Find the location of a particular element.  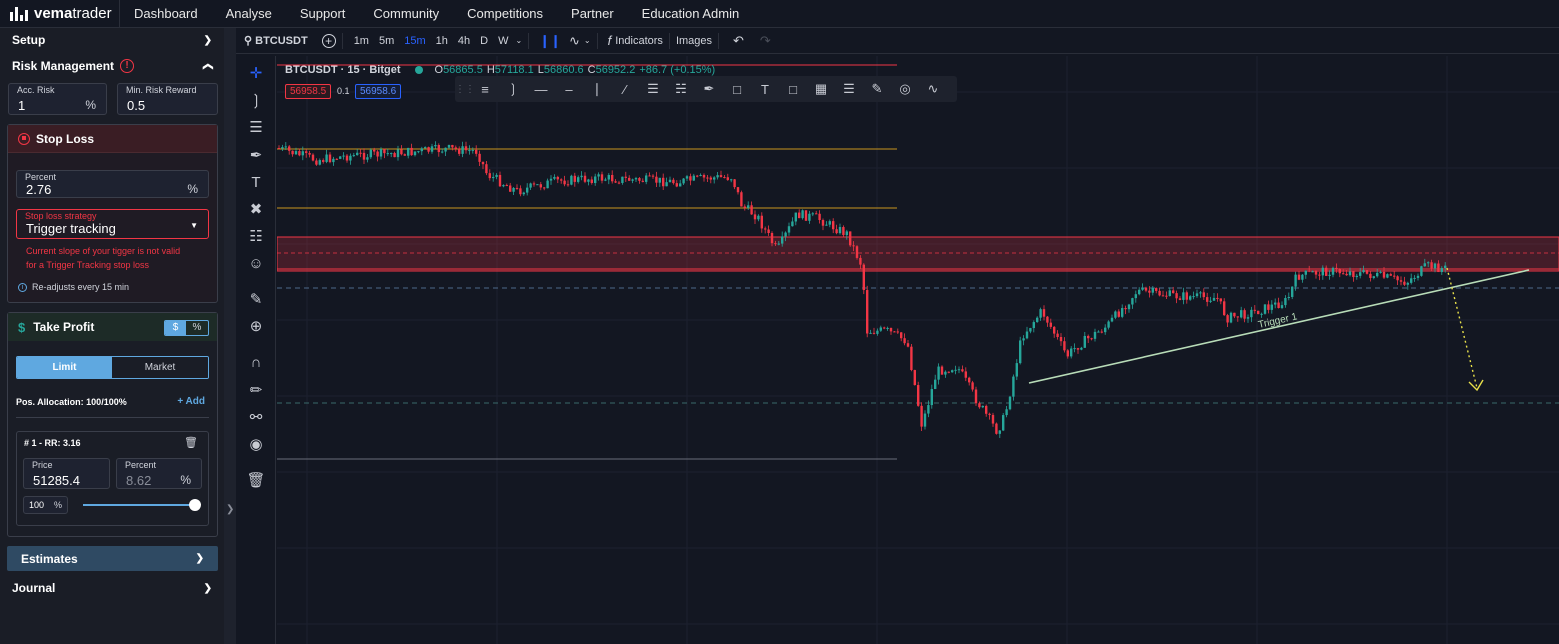

nav-support: Support is located at coordinates (322, 13).